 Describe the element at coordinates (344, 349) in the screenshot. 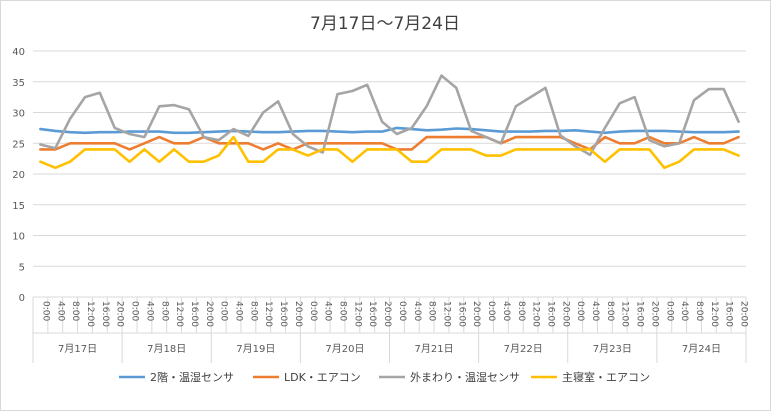

I see `day-label: 7月20日` at that location.